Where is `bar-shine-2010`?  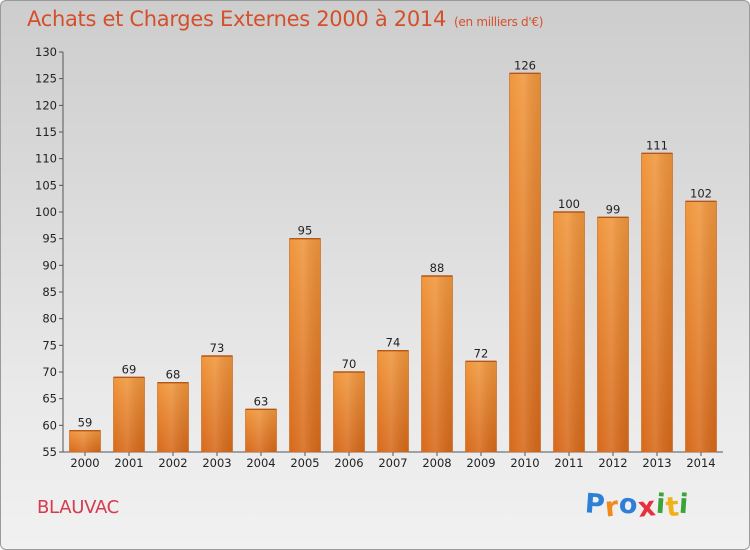 bar-shine-2010 is located at coordinates (525, 262).